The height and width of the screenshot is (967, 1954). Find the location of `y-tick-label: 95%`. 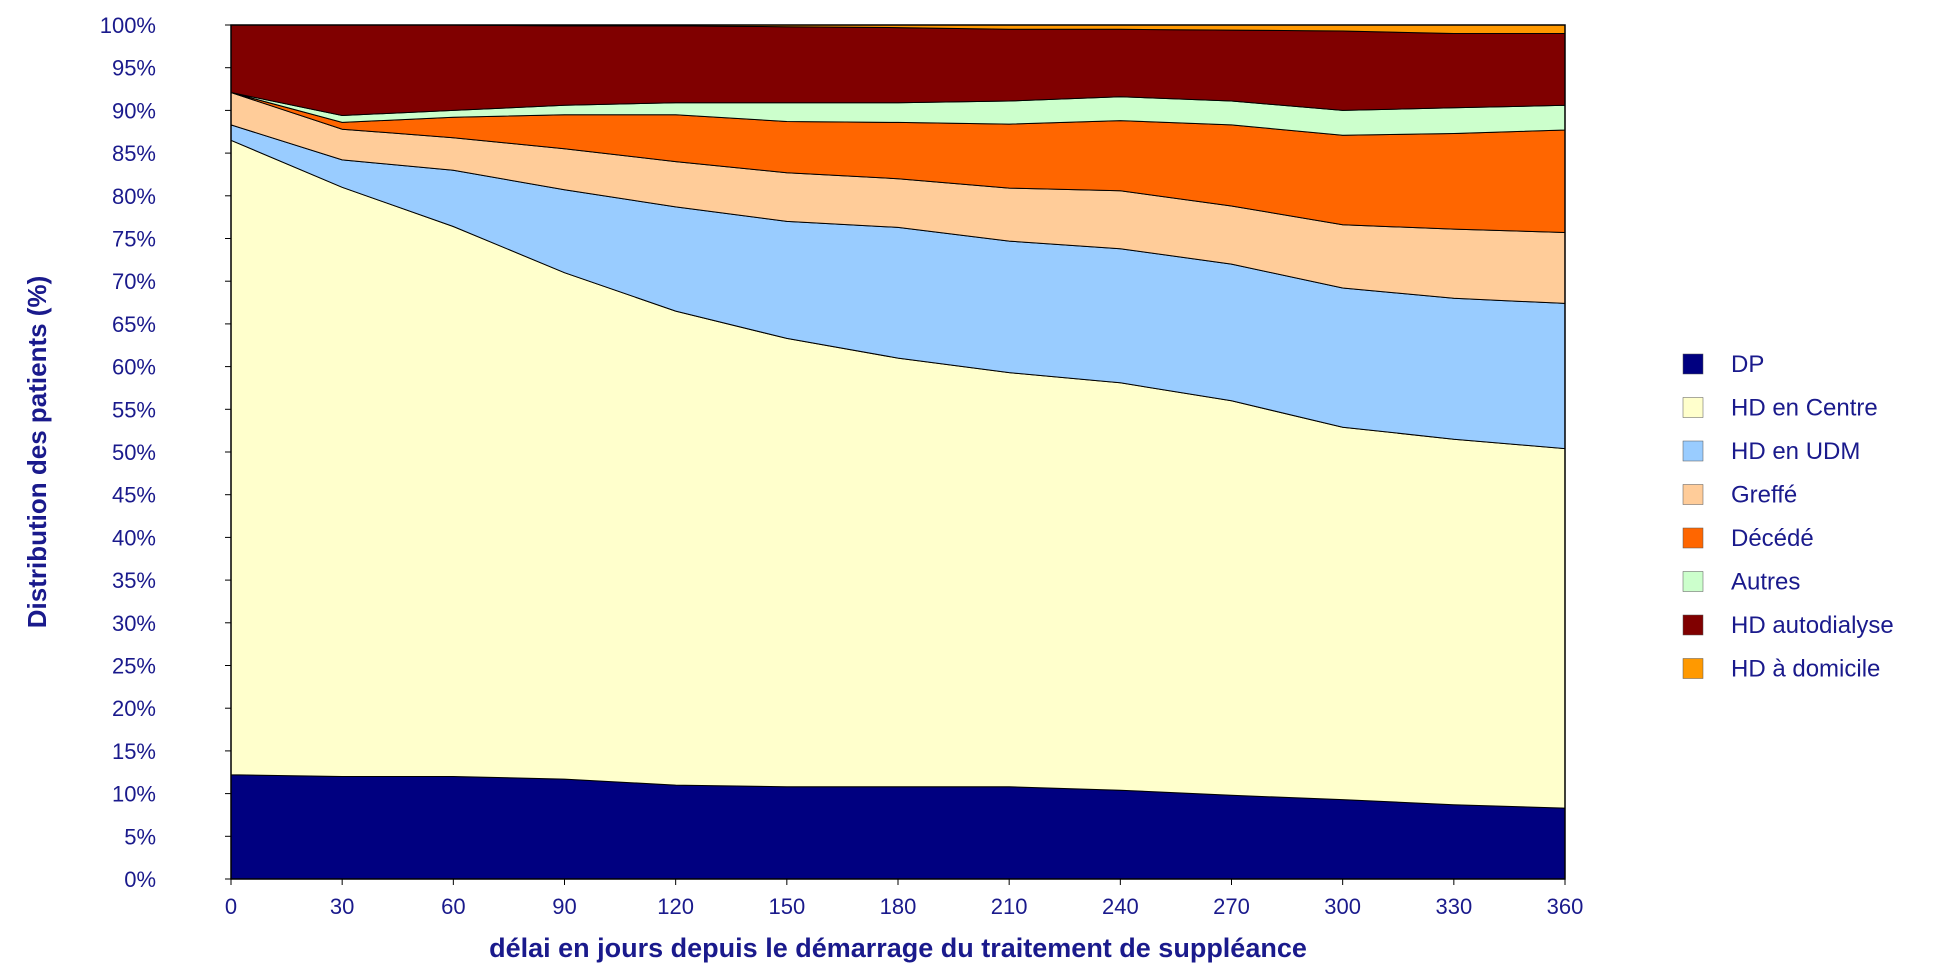

y-tick-label: 95% is located at coordinates (134, 68).